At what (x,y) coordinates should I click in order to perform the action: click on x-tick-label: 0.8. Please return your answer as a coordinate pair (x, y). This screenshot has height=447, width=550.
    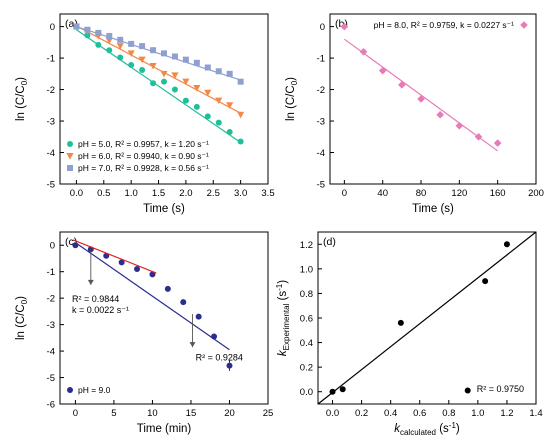
    Looking at the image, I should click on (448, 413).